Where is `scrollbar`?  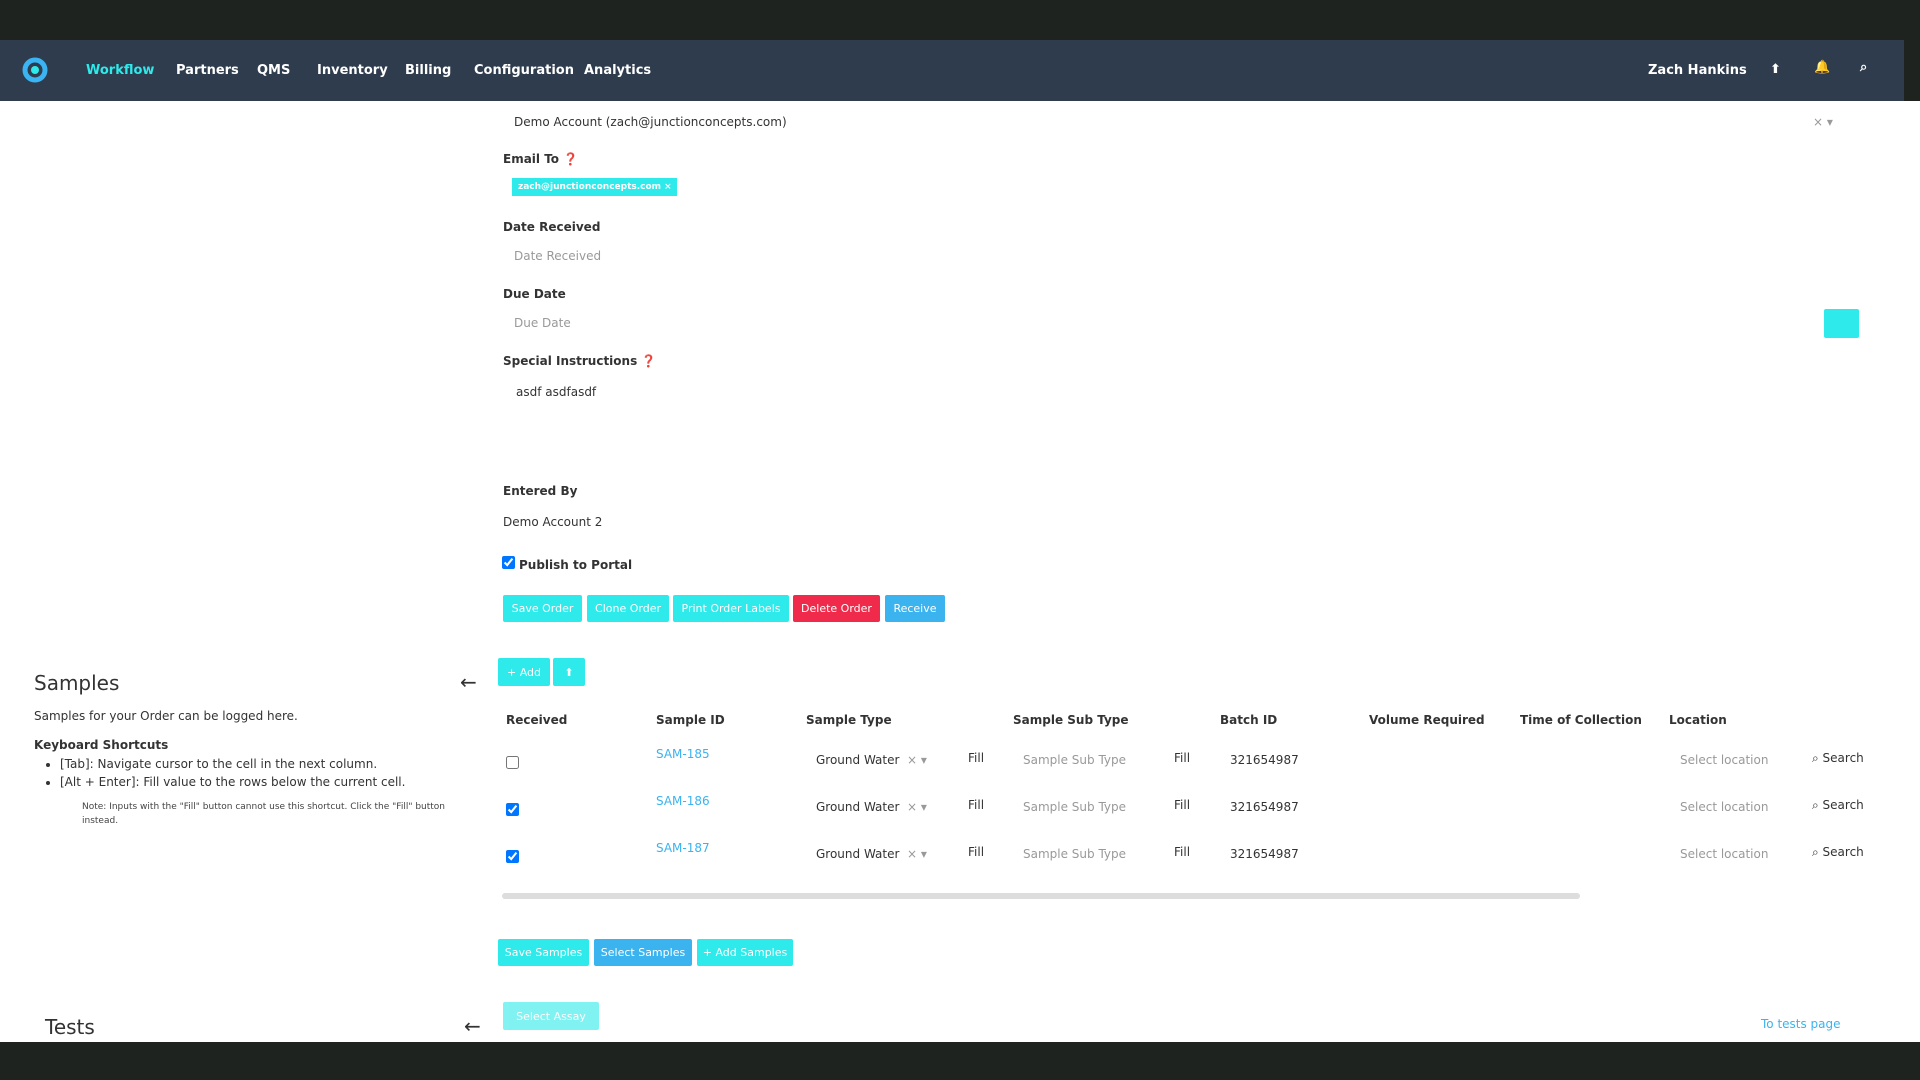 scrollbar is located at coordinates (1041, 896).